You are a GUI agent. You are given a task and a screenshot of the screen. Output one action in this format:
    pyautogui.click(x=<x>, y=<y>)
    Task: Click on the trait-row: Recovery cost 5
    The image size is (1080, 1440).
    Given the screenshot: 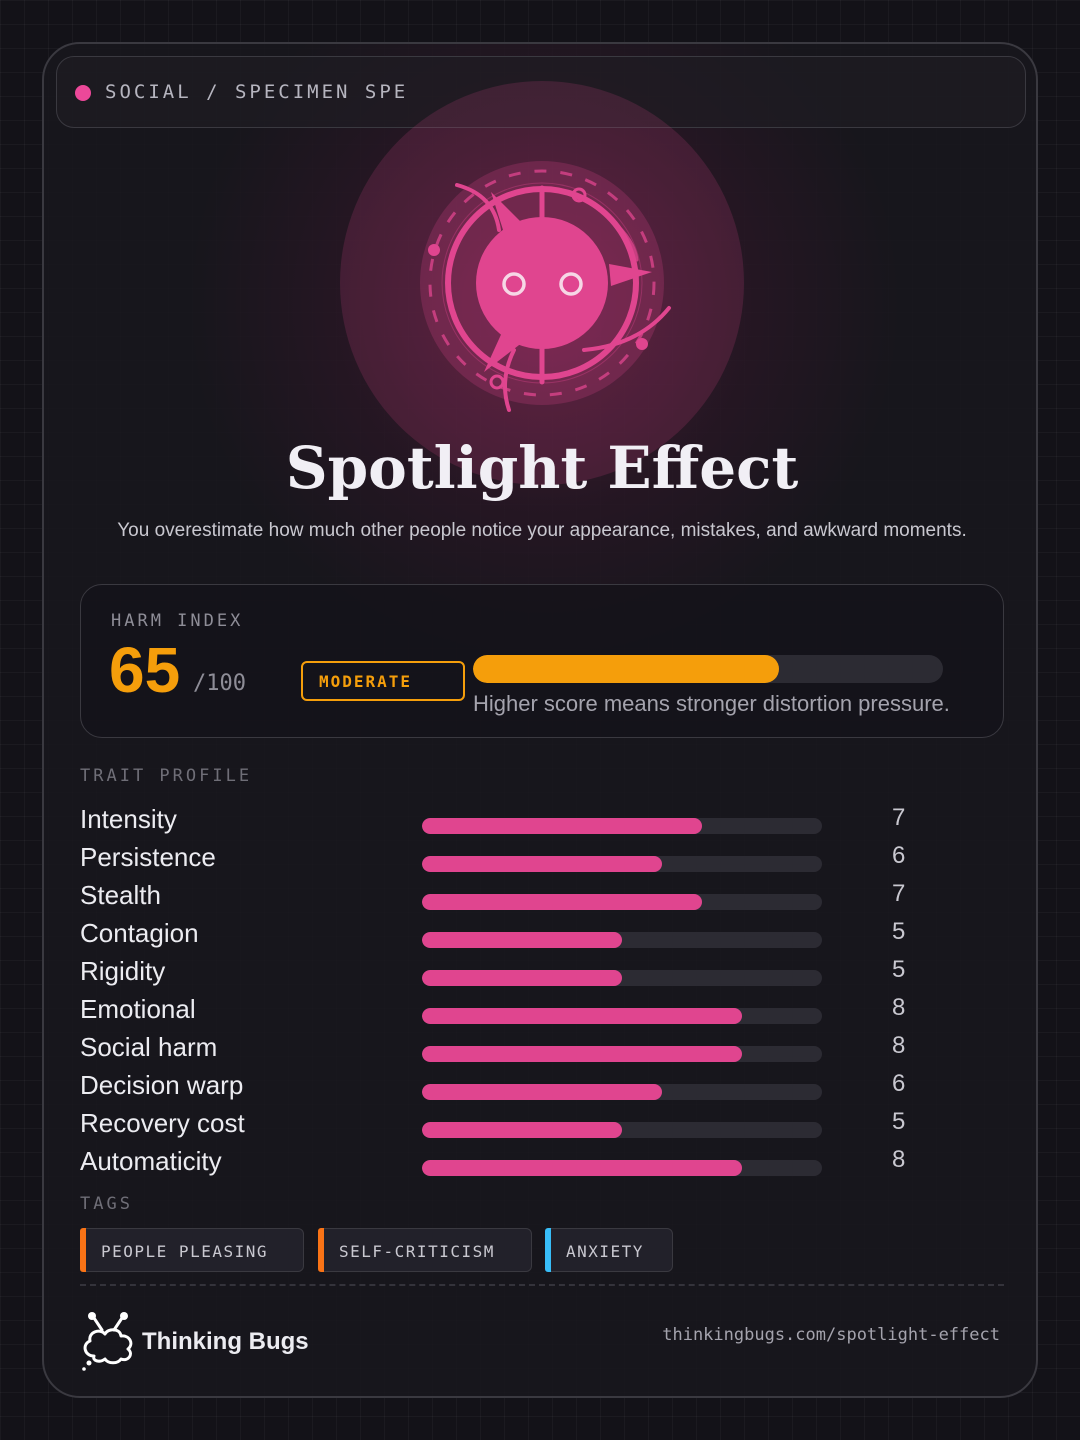 What is the action you would take?
    pyautogui.click(x=530, y=1127)
    